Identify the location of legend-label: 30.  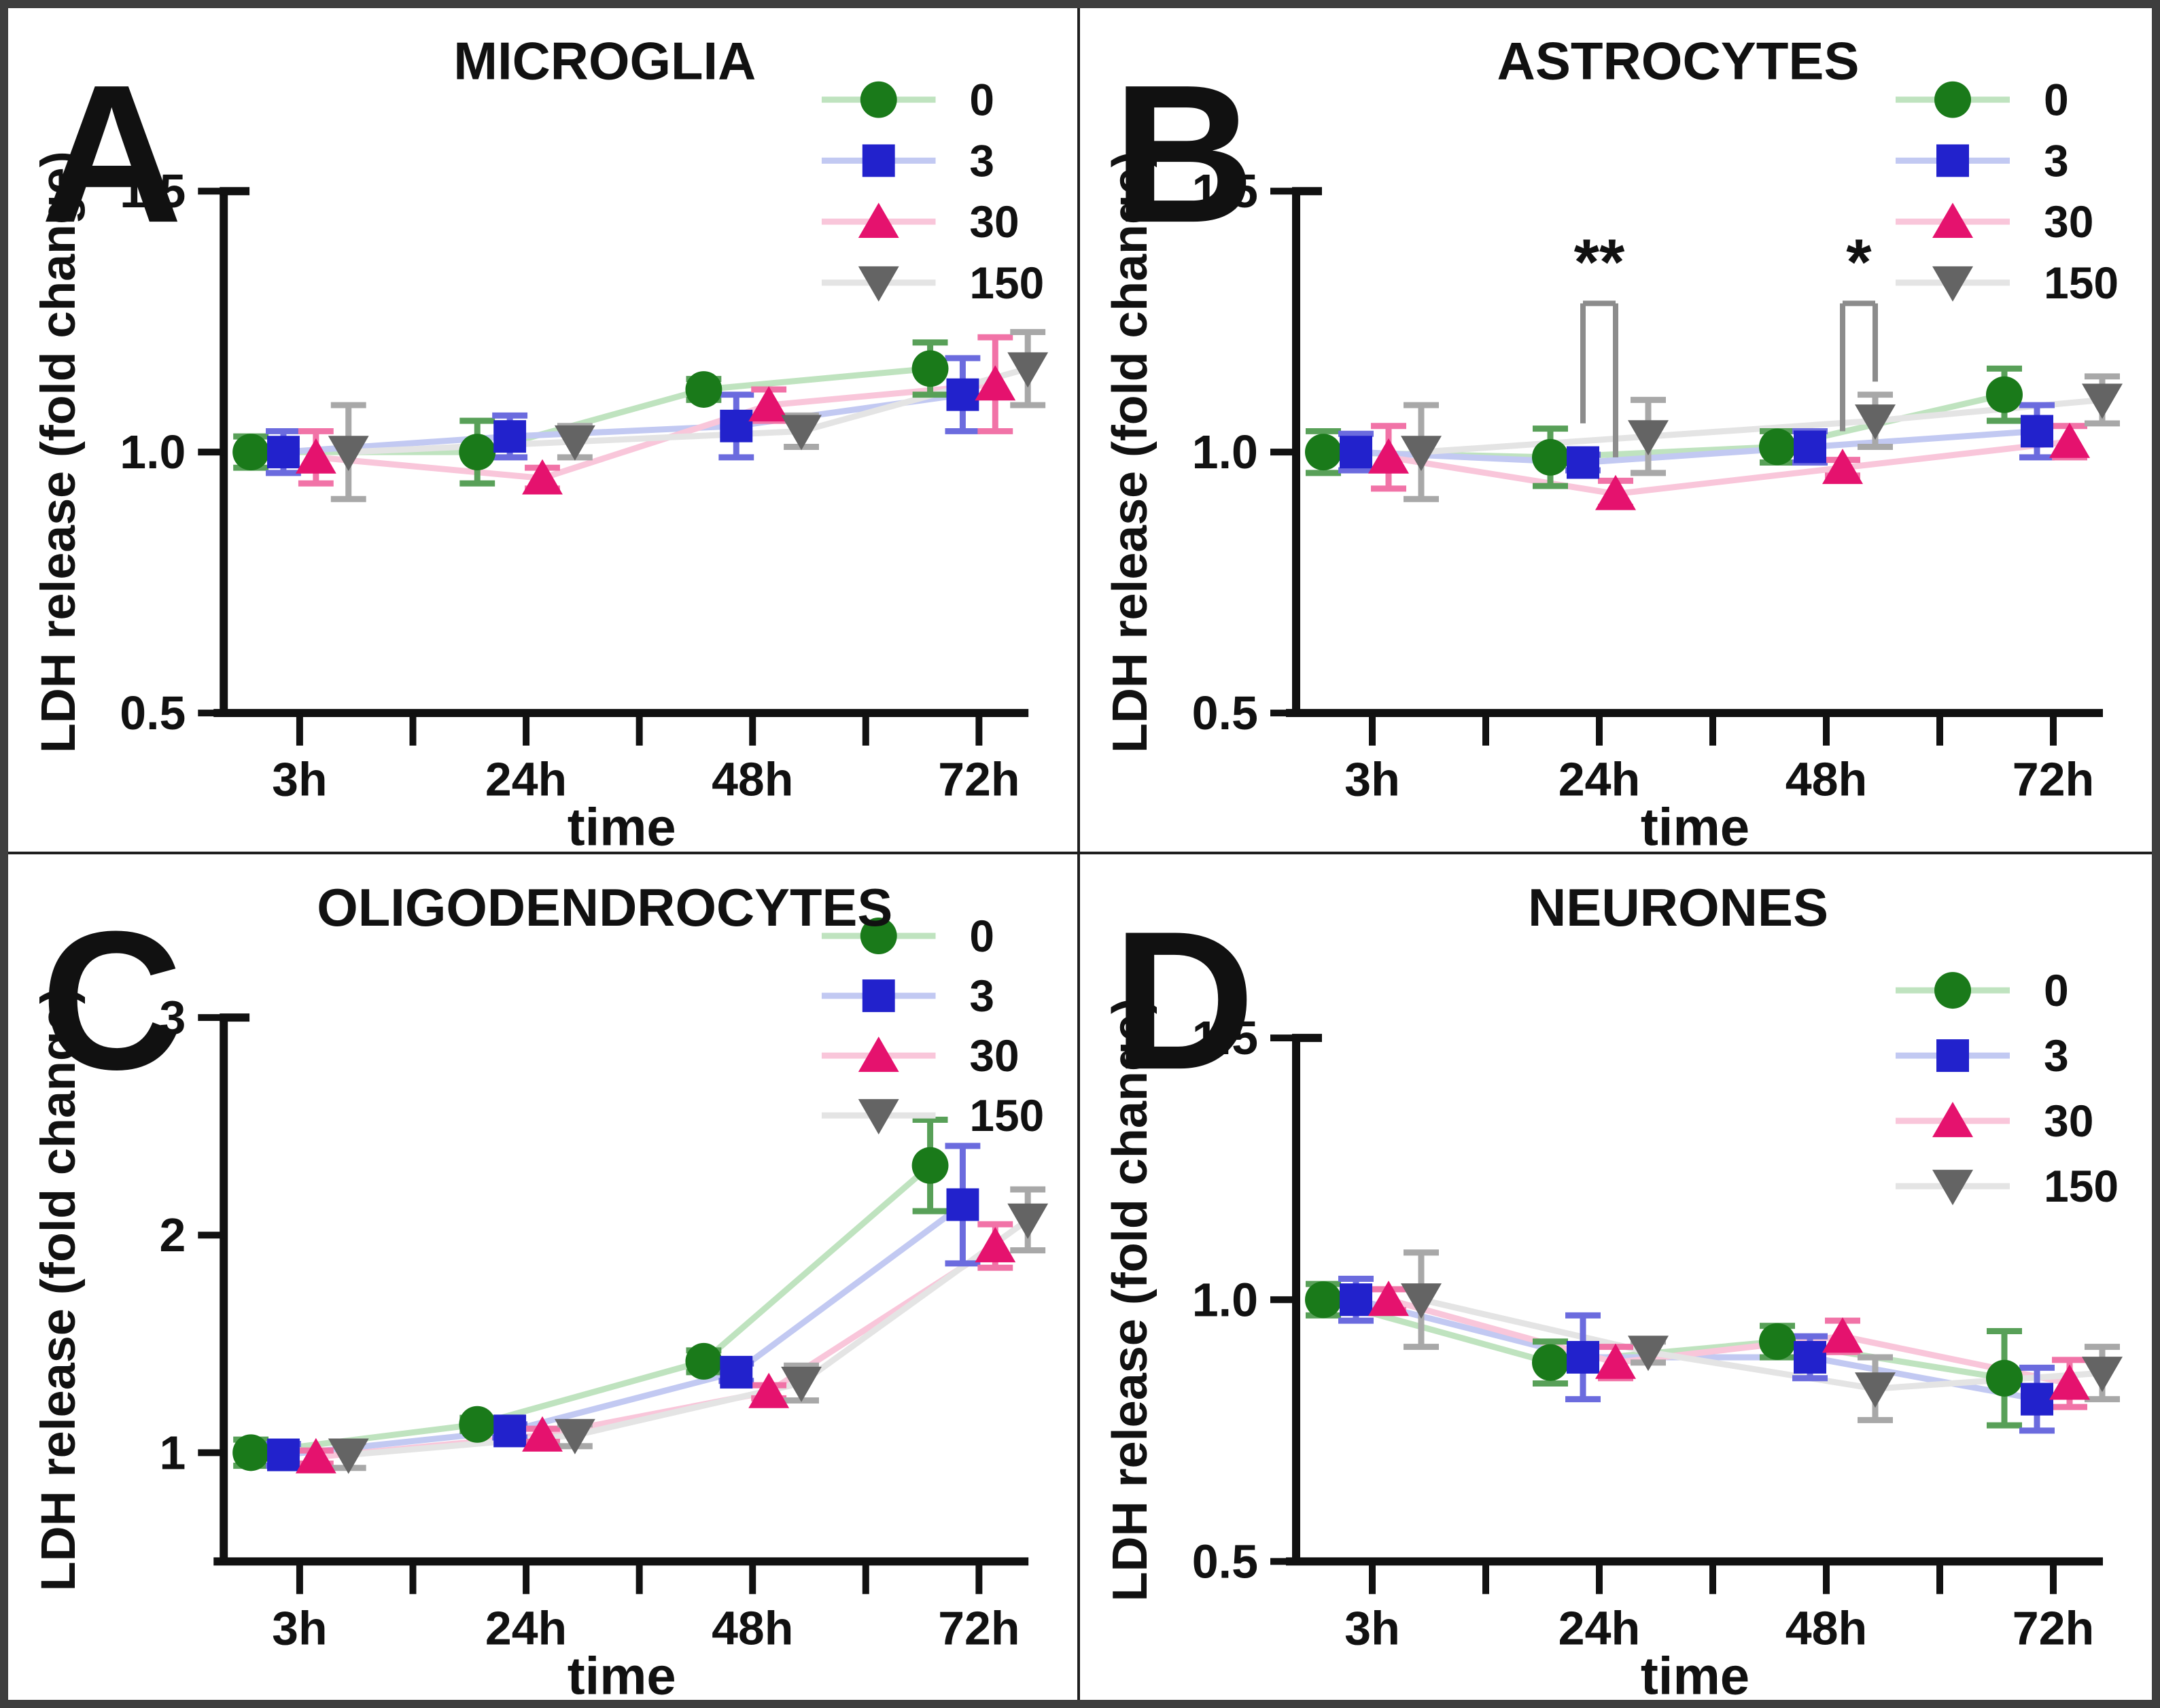
(2068, 221).